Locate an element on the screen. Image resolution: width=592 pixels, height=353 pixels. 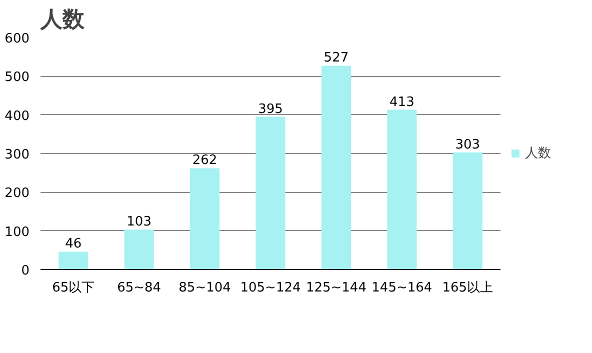
x-tick-label: 85~104 is located at coordinates (204, 288).